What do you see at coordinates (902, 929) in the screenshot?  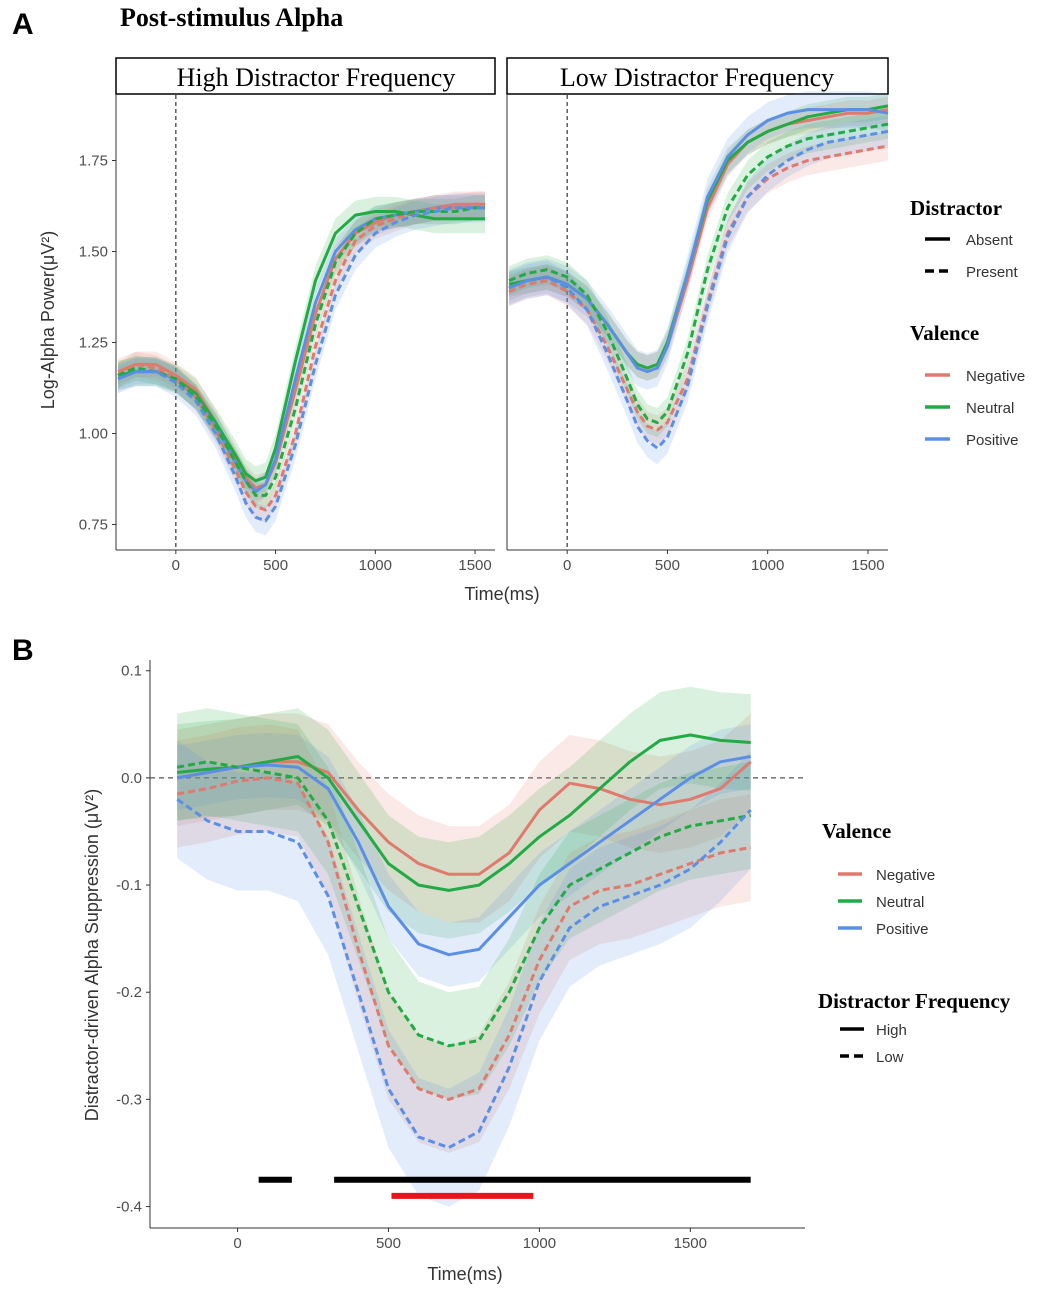 I see `legend-b-positive-label: Positive` at bounding box center [902, 929].